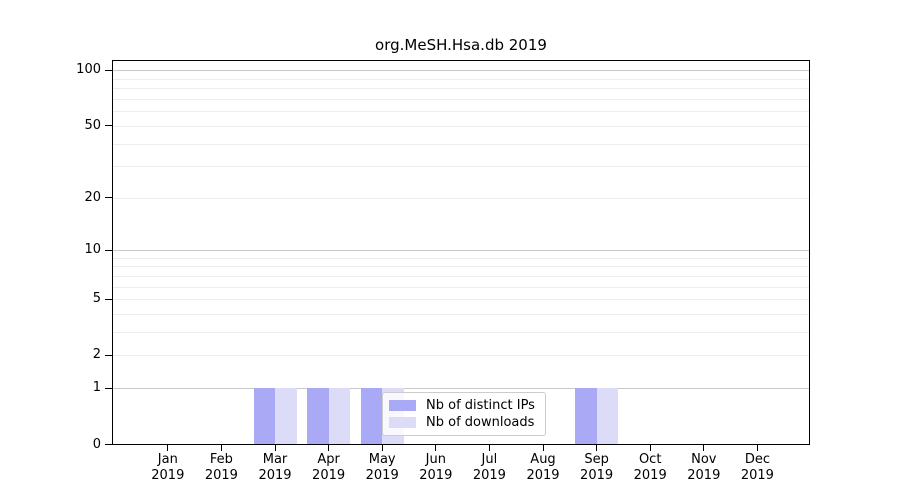 This screenshot has height=500, width=900. I want to click on x-tick-label-mar: Mar 2019, so click(275, 467).